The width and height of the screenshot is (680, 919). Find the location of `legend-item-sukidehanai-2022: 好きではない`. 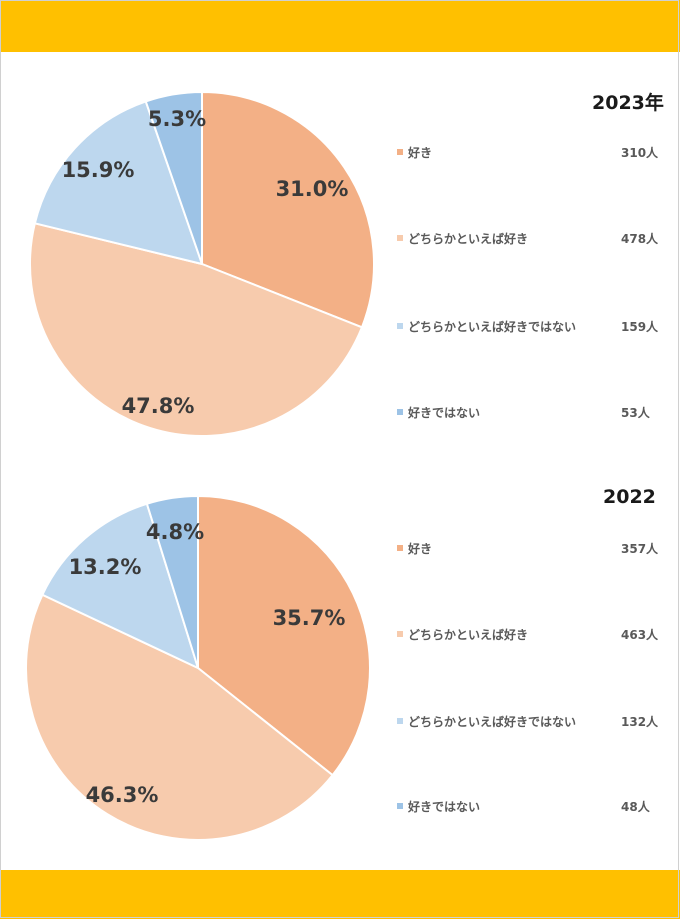

legend-item-sukidehanai-2022: 好きではない is located at coordinates (438, 806).